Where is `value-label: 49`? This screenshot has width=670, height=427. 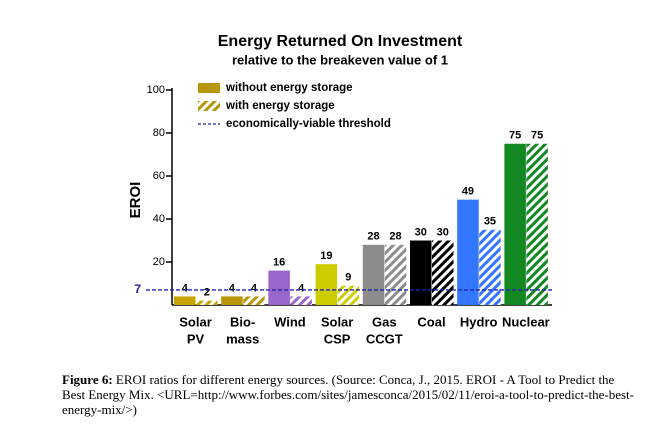 value-label: 49 is located at coordinates (468, 192).